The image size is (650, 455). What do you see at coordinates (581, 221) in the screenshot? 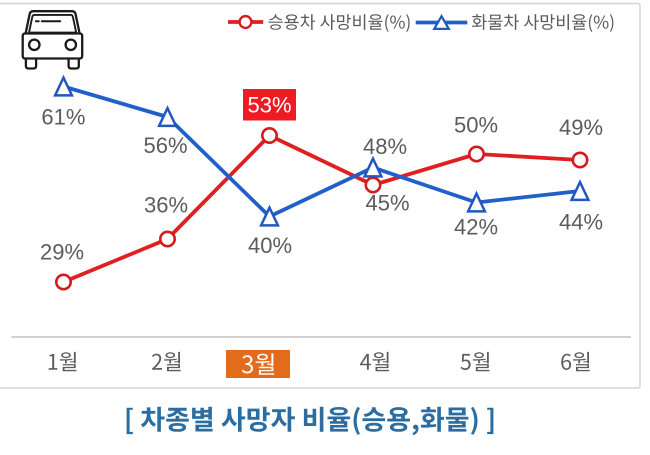
I see `svg-text: 44%` at bounding box center [581, 221].